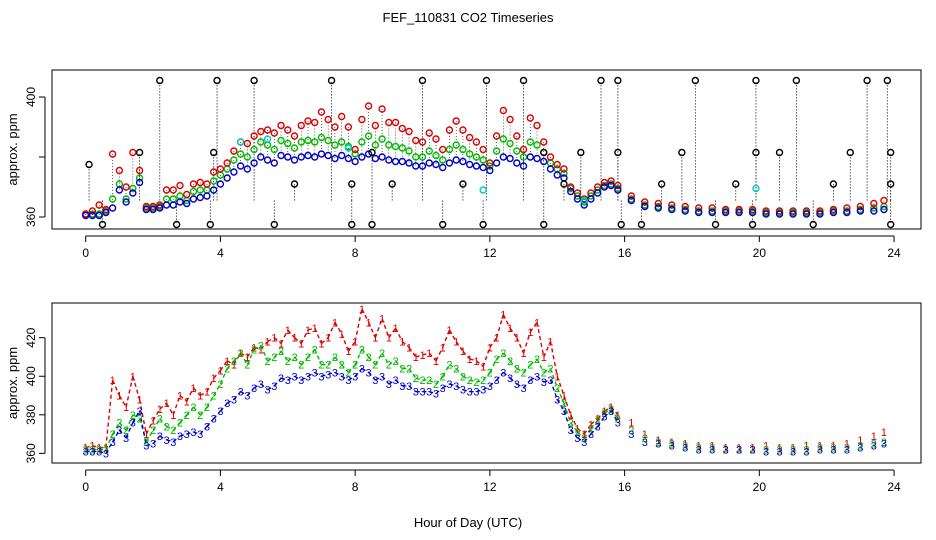 Image resolution: width=936 pixels, height=540 pixels. What do you see at coordinates (31, 97) in the screenshot?
I see `y-tick-label: 400` at bounding box center [31, 97].